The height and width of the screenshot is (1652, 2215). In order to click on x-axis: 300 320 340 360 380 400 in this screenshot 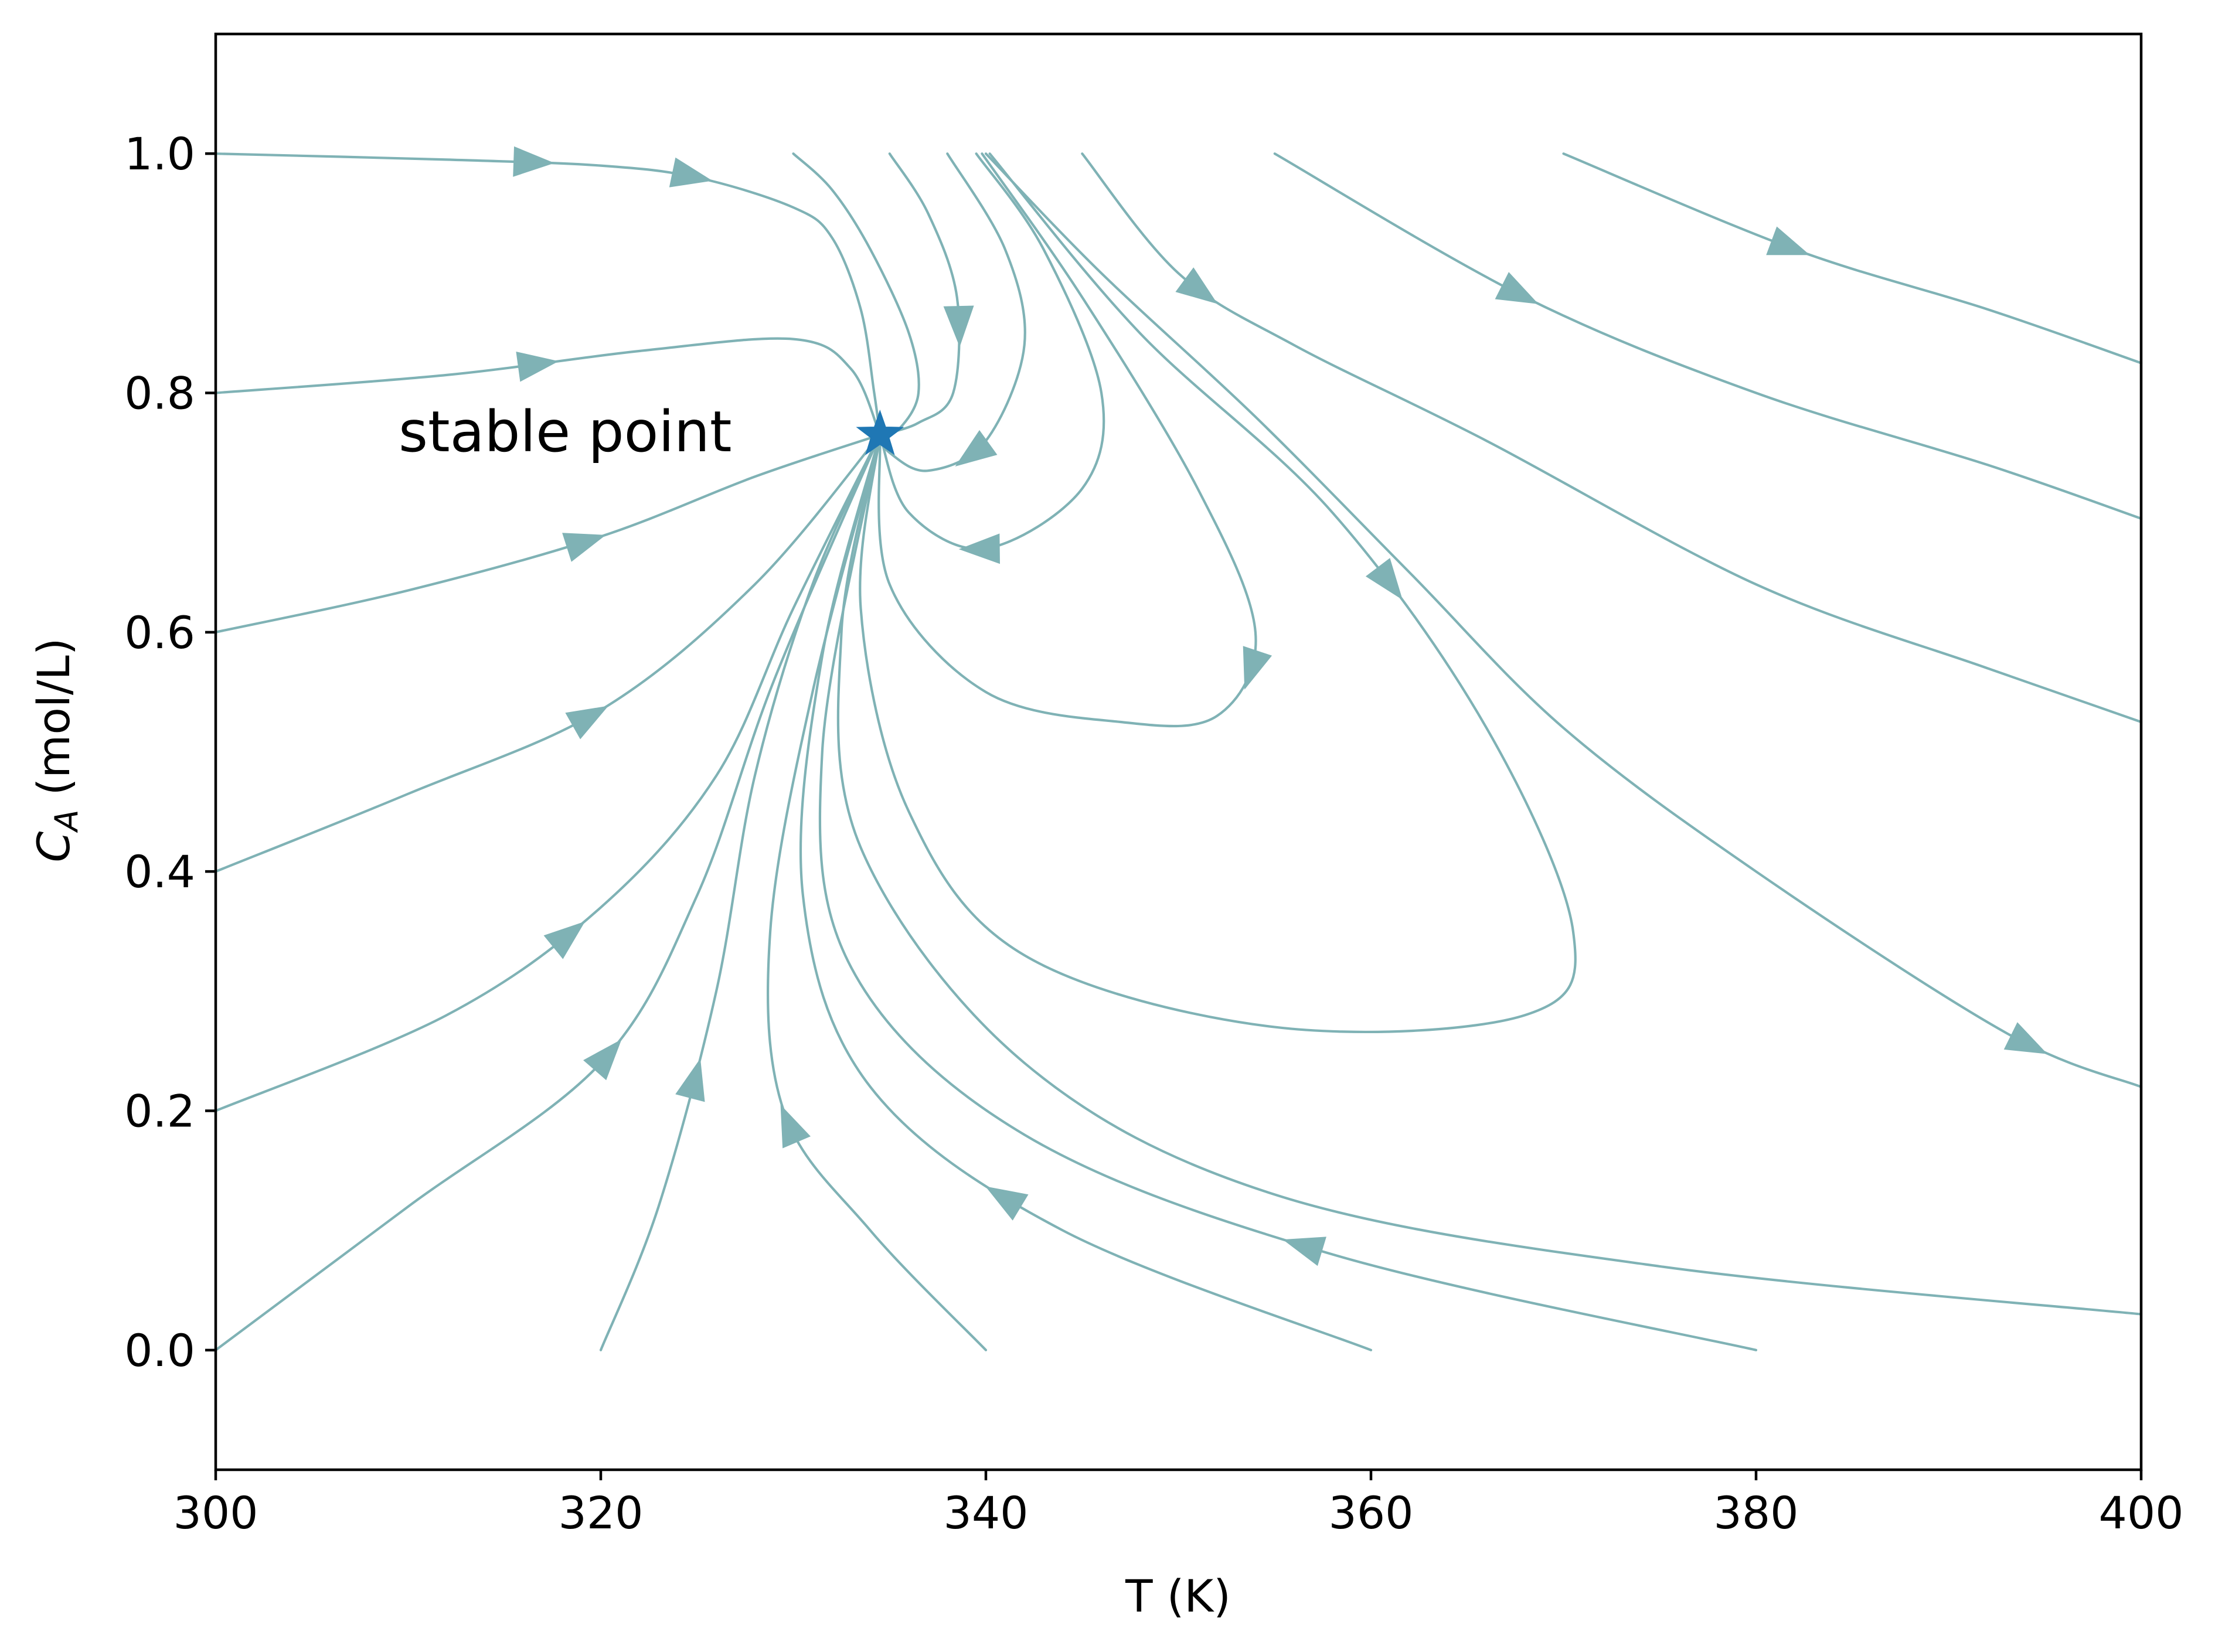, I will do `click(1178, 1504)`.